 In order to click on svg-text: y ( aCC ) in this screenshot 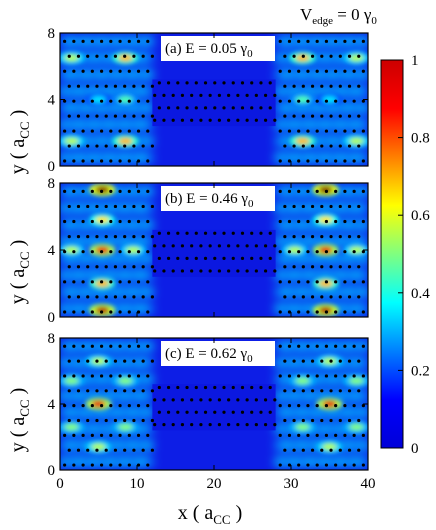, I will do `click(19, 272)`.